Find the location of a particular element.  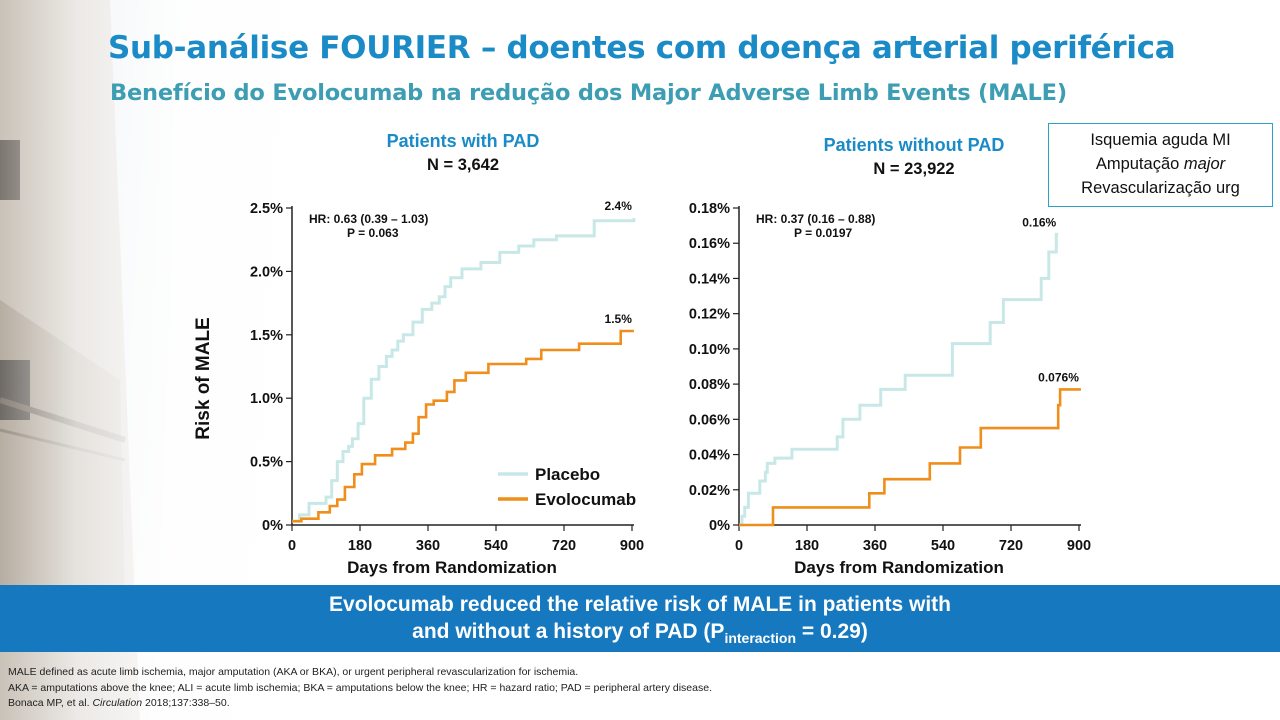

chart1-y-tick-label: 1.0% is located at coordinates (266, 399).